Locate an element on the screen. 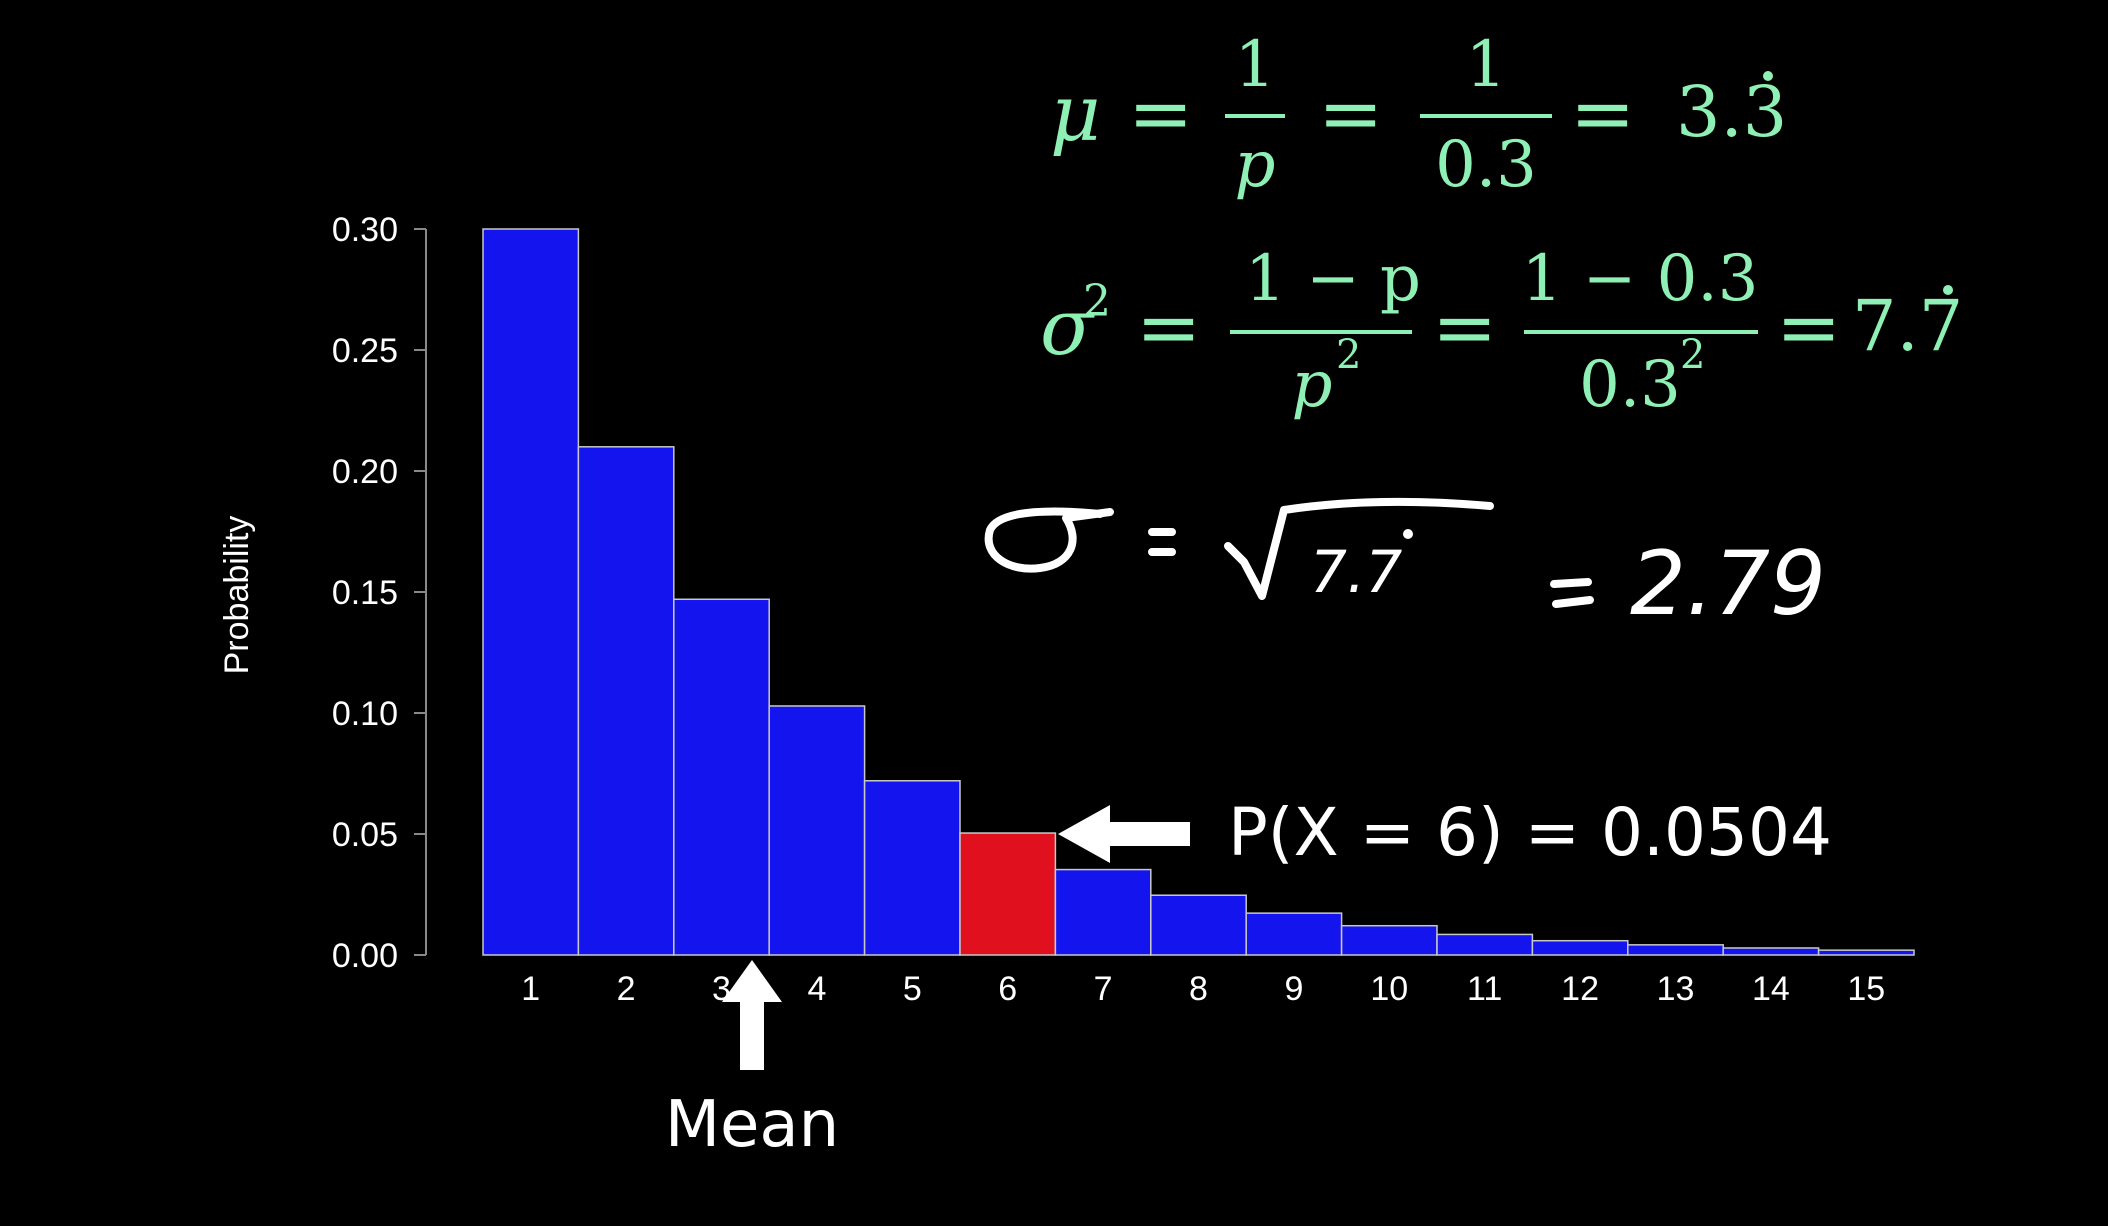 The width and height of the screenshot is (2108, 1226). x-tick-label: 12 is located at coordinates (1580, 989).